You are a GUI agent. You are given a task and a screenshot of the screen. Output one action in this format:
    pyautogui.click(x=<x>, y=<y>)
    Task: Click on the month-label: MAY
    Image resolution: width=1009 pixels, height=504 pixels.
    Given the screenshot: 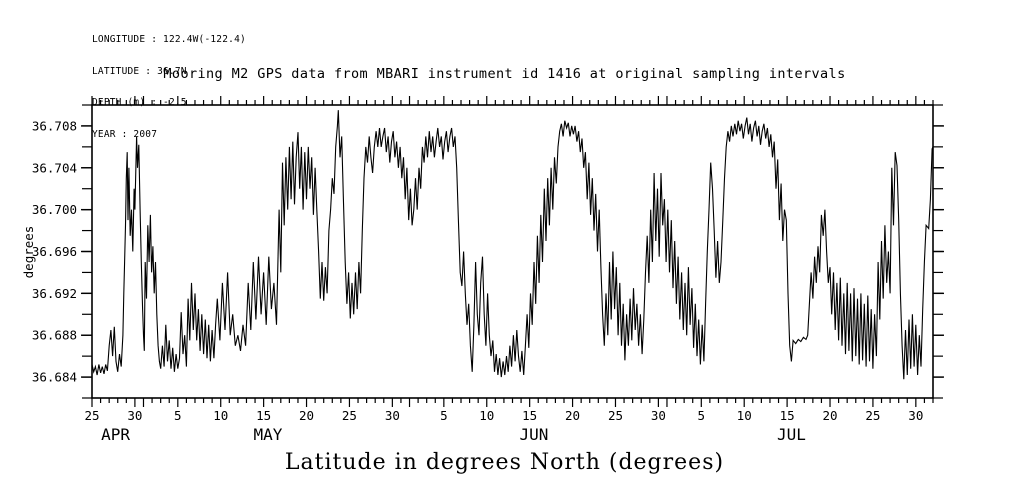 What is the action you would take?
    pyautogui.click(x=267, y=434)
    